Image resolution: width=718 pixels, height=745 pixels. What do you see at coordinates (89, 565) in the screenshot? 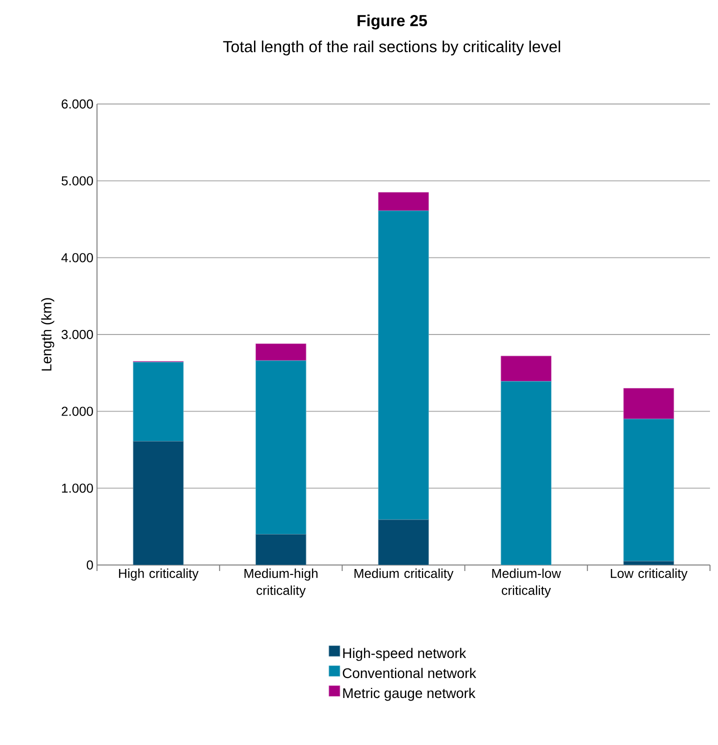
I see `y-tick-label: 0` at bounding box center [89, 565].